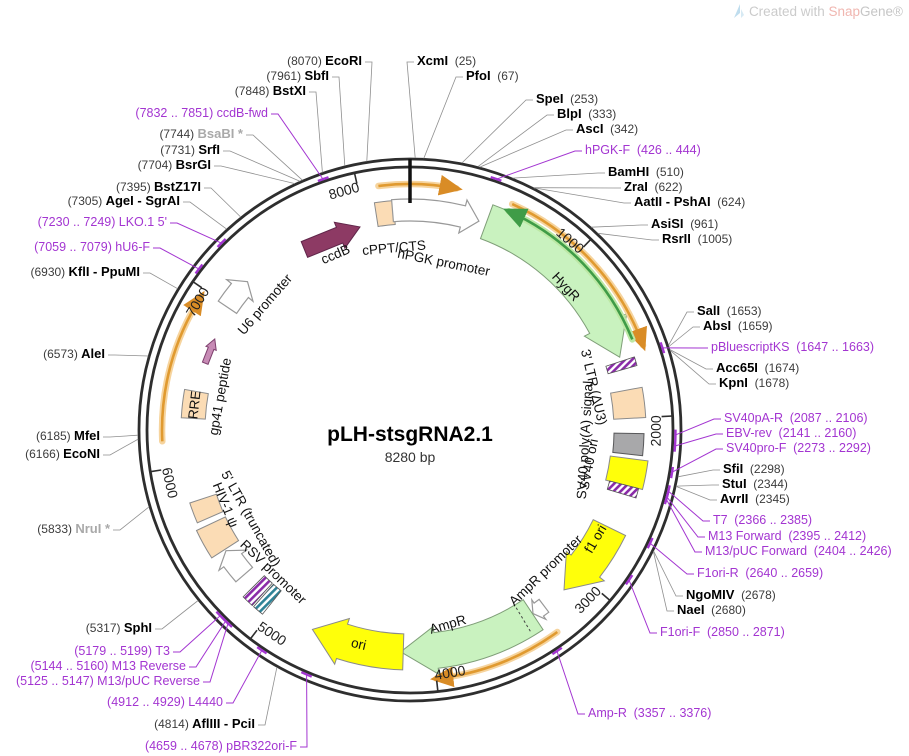  I want to click on u6-promoter-feature, so click(236, 296).